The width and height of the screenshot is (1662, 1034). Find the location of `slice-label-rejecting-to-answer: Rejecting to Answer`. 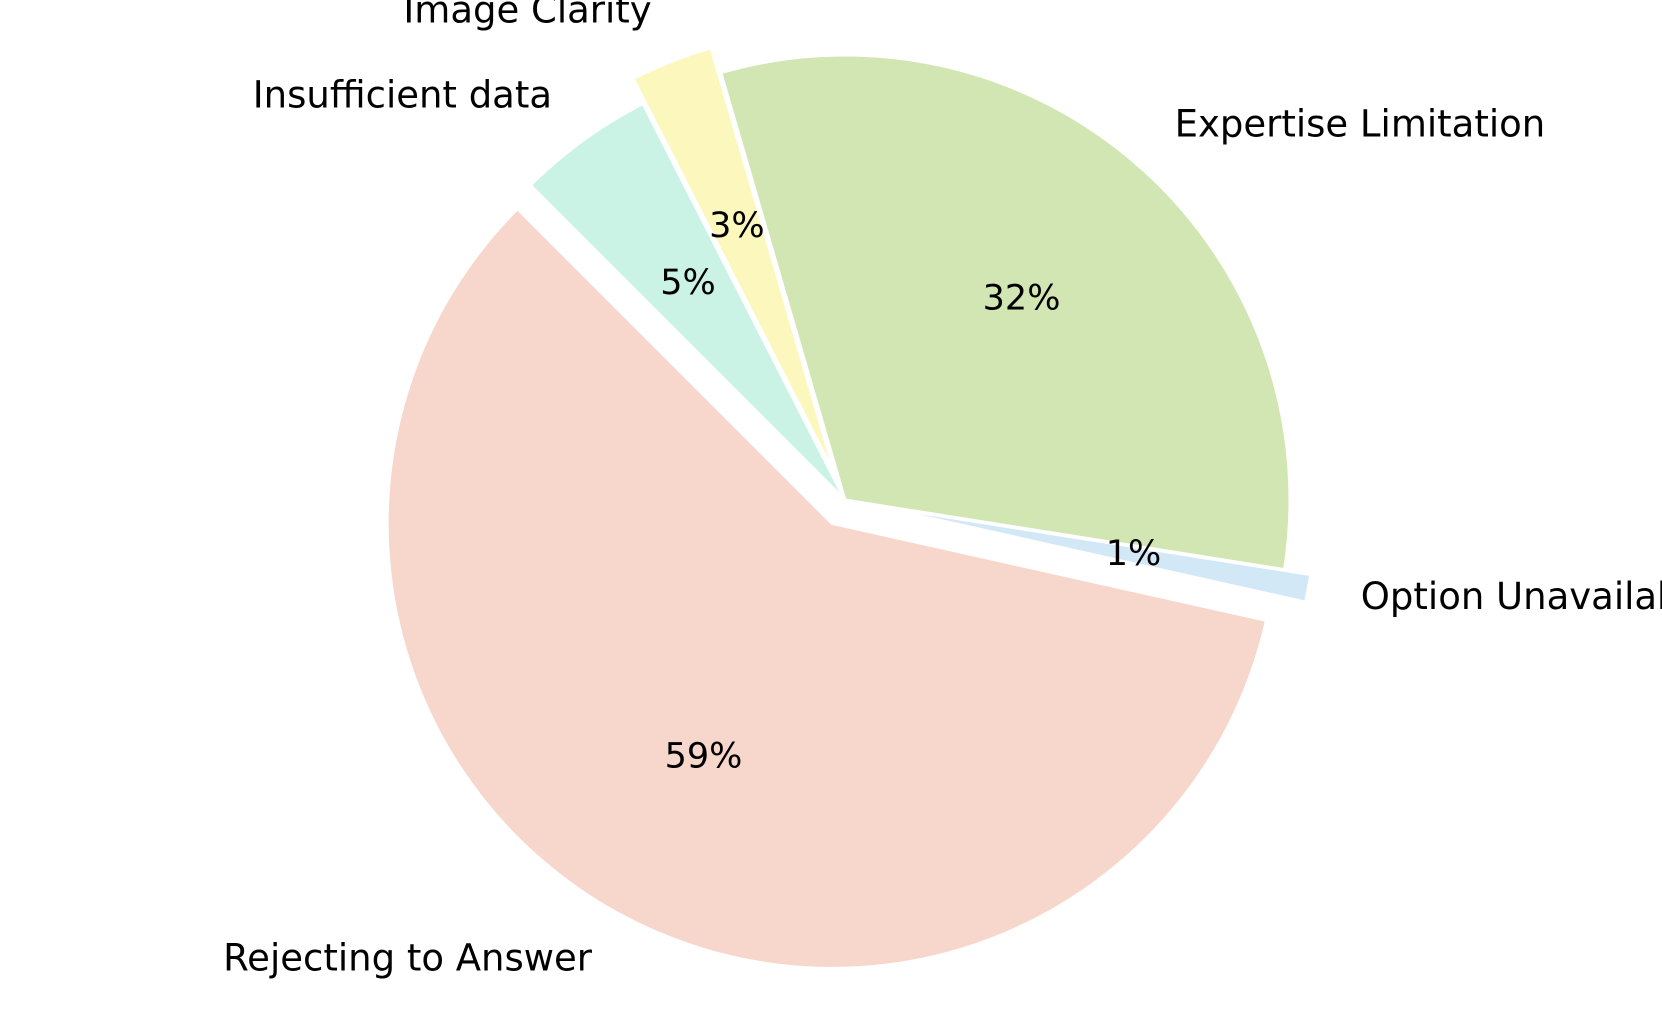

slice-label-rejecting-to-answer: Rejecting to Answer is located at coordinates (408, 958).